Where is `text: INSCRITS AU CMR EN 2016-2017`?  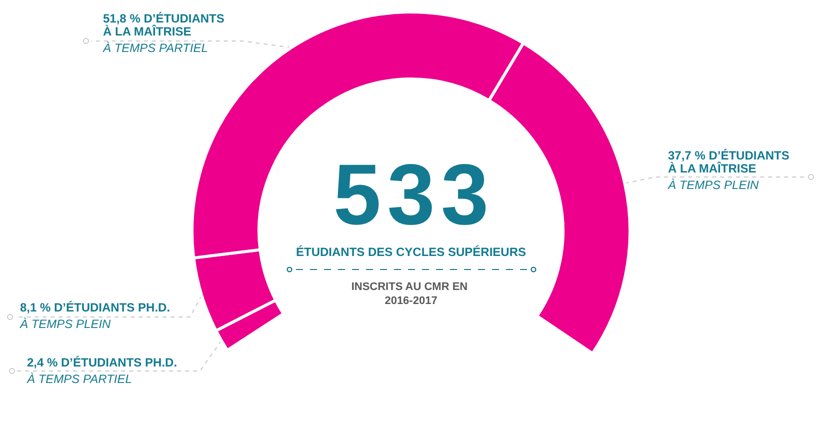
text: INSCRITS AU CMR EN 2016-2017 is located at coordinates (411, 294).